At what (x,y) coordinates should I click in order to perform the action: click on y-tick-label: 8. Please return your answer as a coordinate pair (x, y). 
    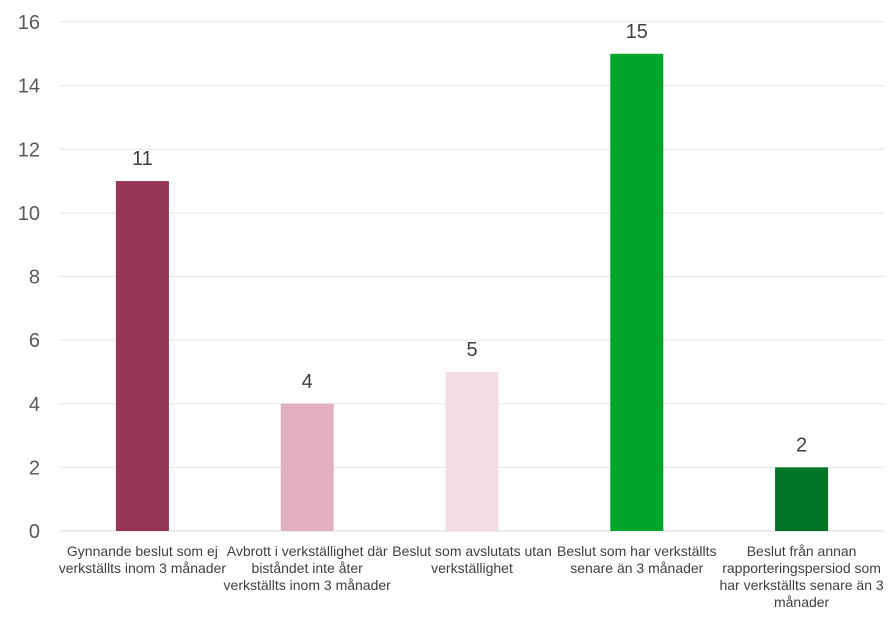
    Looking at the image, I should click on (34, 278).